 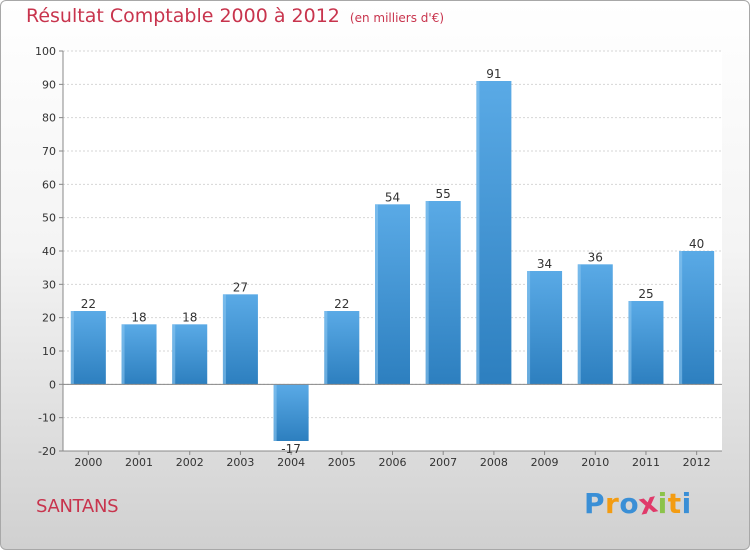 I want to click on x-tick-label: 2000, so click(x=88, y=462).